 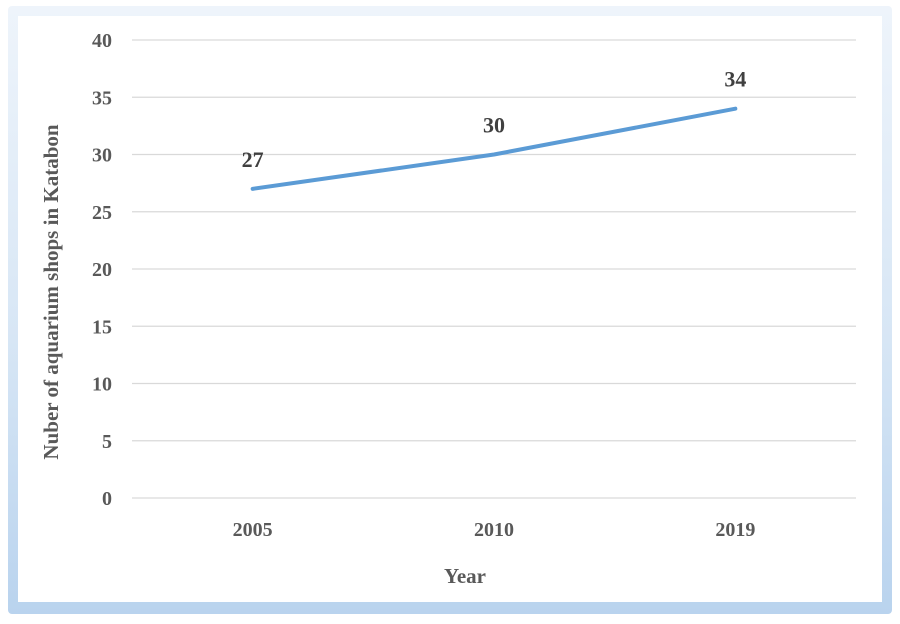 What do you see at coordinates (102, 156) in the screenshot?
I see `y-tick-label-30: 30` at bounding box center [102, 156].